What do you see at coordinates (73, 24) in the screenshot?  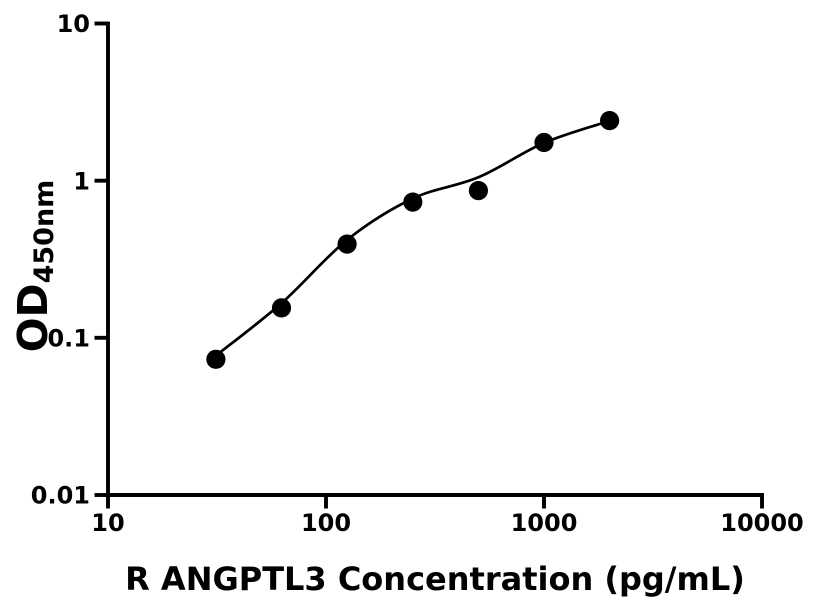 I see `y-tick-label: 10` at bounding box center [73, 24].